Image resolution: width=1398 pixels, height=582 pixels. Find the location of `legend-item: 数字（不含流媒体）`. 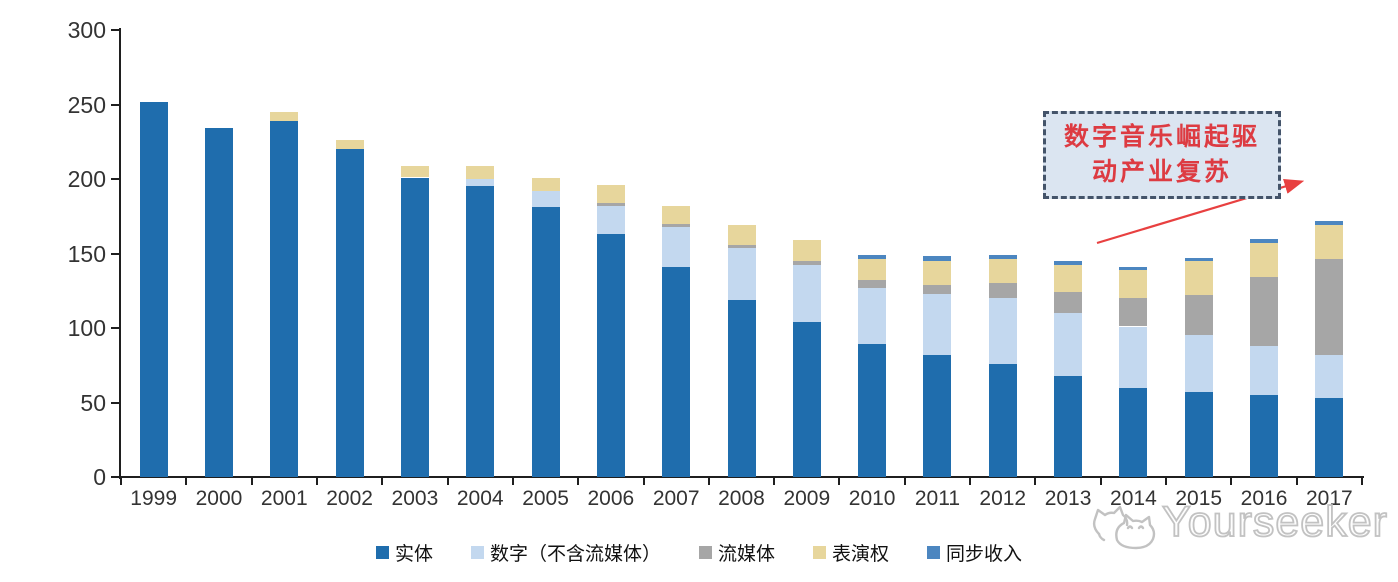

legend-item: 数字（不含流媒体） is located at coordinates (565, 552).